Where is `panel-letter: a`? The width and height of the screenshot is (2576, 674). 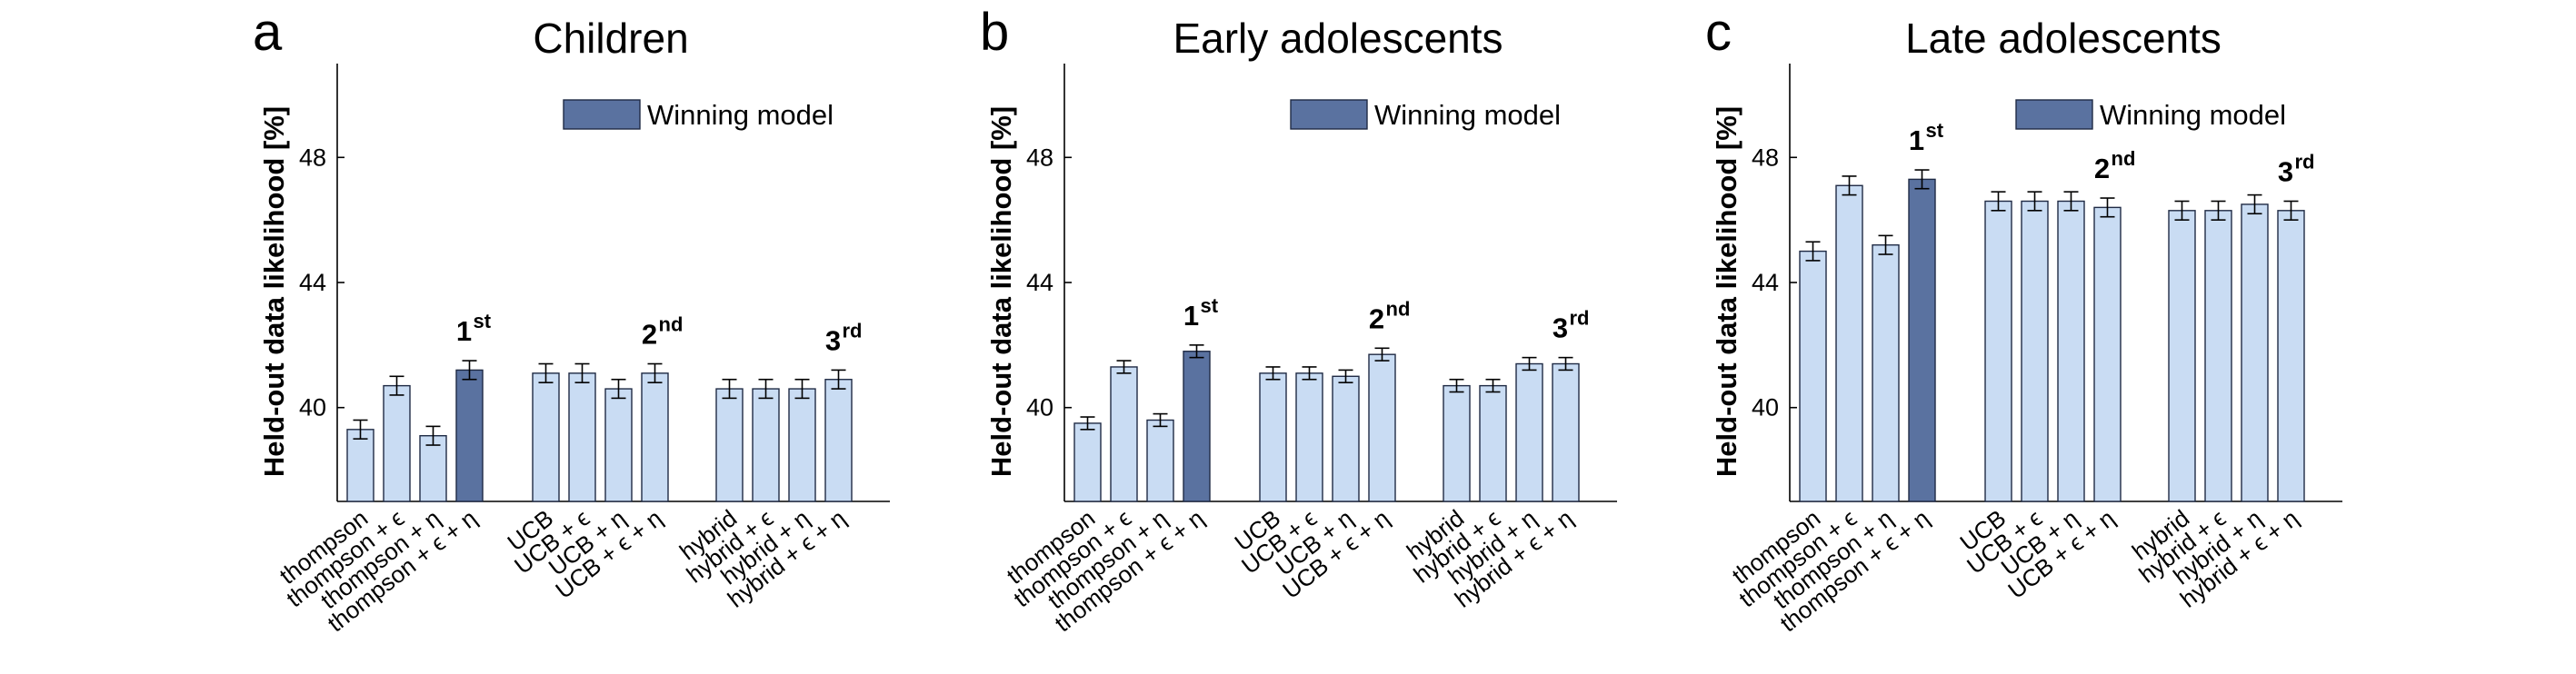 panel-letter: a is located at coordinates (268, 32).